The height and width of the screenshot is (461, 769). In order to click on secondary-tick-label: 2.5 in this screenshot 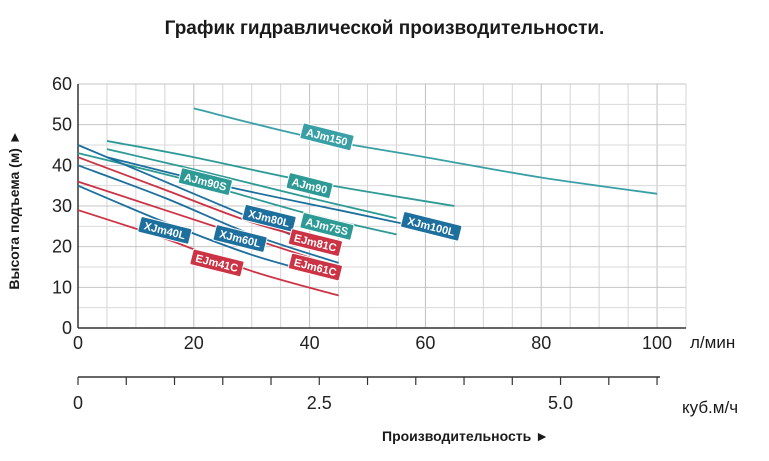, I will do `click(319, 403)`.